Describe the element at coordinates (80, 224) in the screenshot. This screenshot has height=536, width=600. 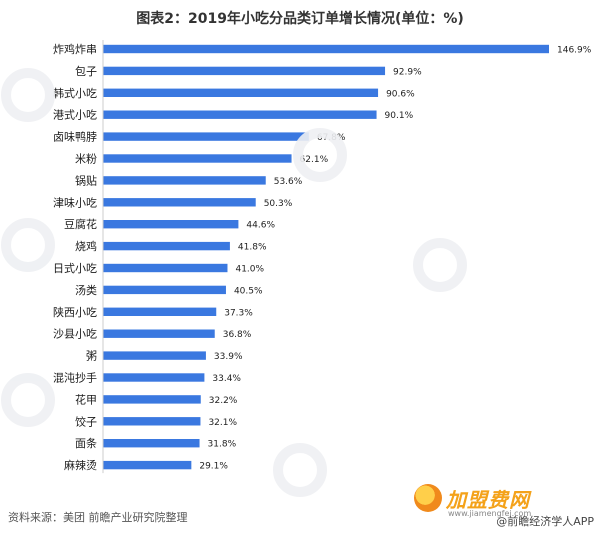
I see `category-label: 豆腐花` at that location.